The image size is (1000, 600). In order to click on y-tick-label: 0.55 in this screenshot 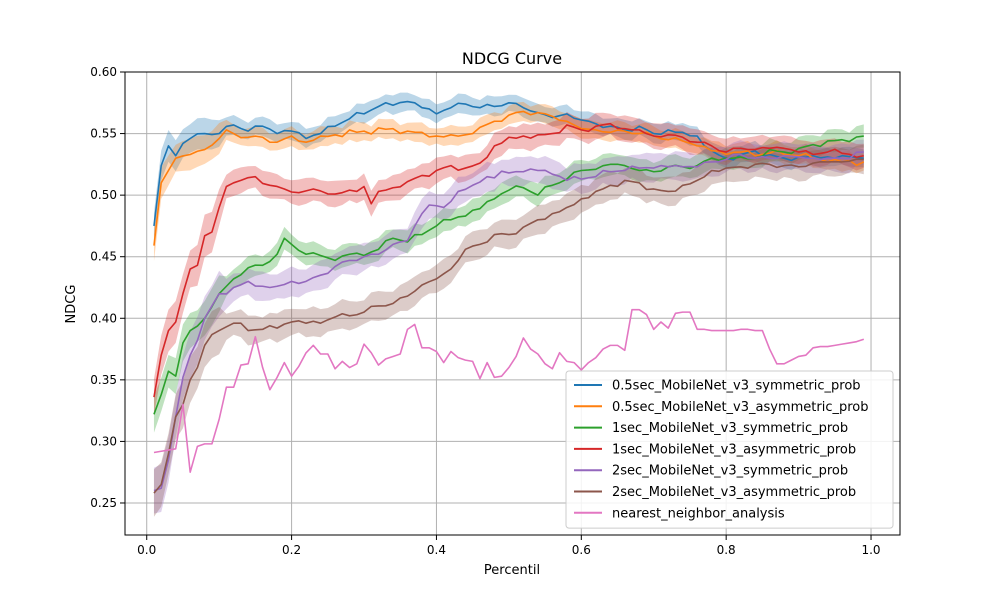, I will do `click(103, 134)`.